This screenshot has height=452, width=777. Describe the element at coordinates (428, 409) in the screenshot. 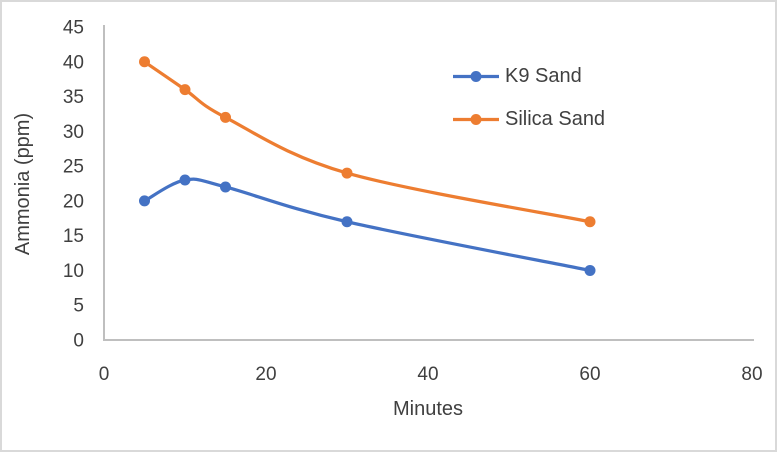

I see `x-axis-title: Minutes` at that location.